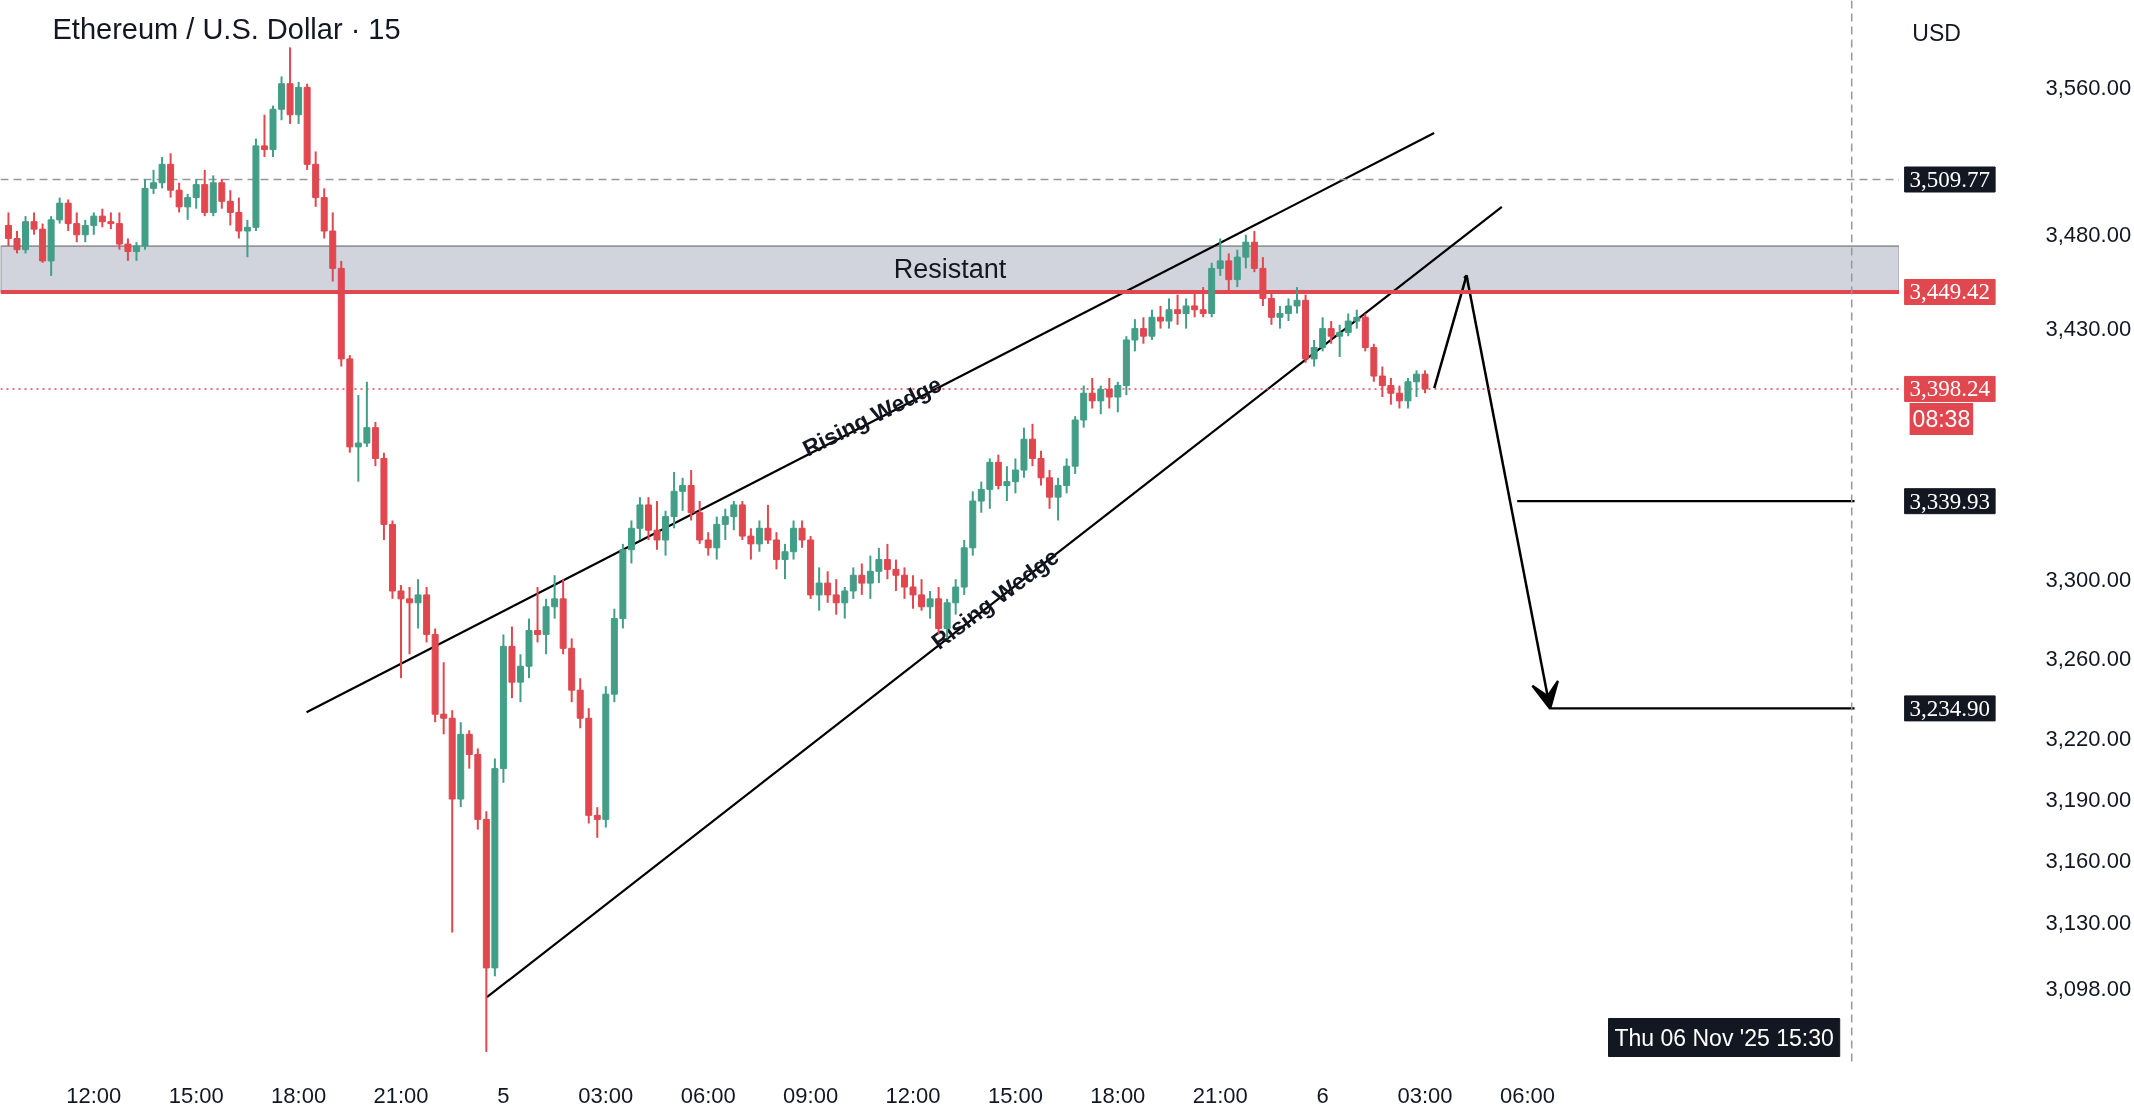 This screenshot has height=1118, width=2134. What do you see at coordinates (2088, 738) in the screenshot?
I see `y-tick-label: 3,220.00` at bounding box center [2088, 738].